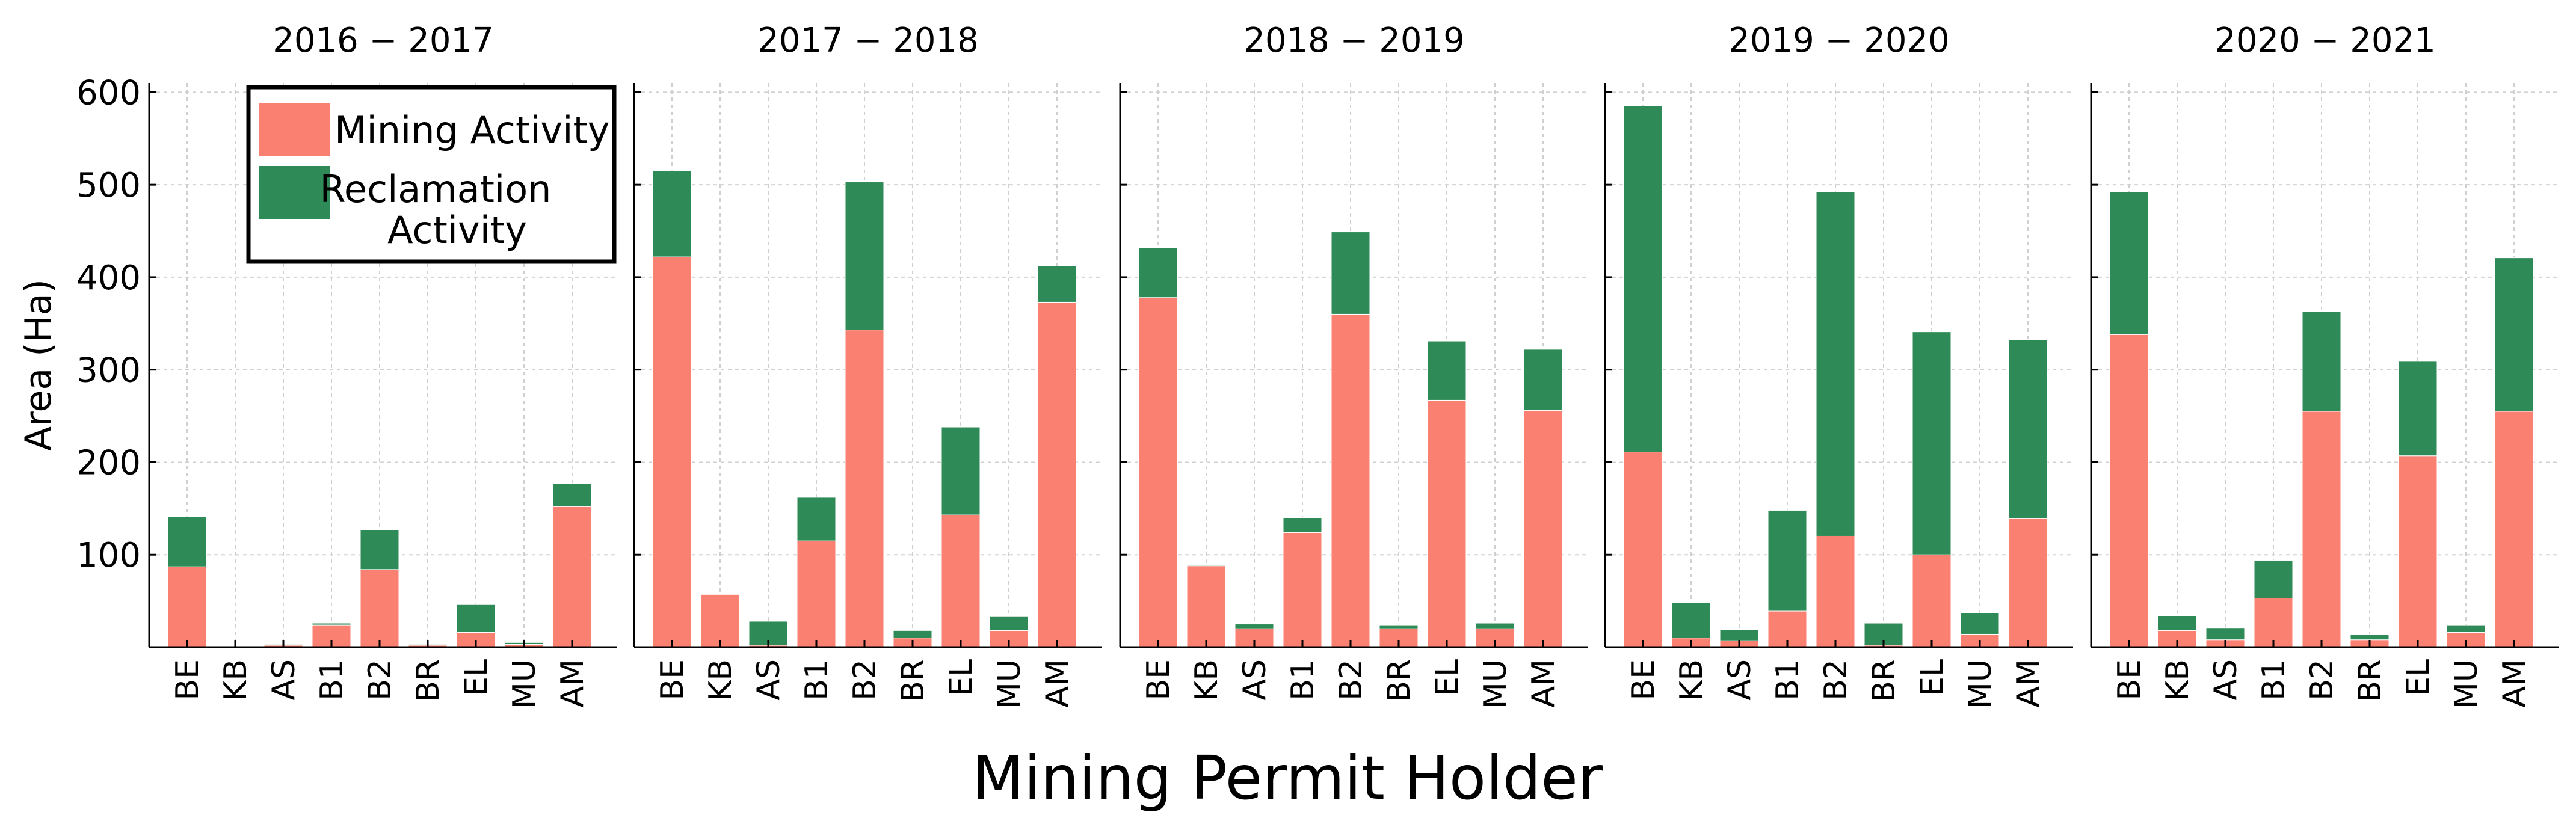 The image size is (2576, 830). What do you see at coordinates (2028, 429) in the screenshot?
I see `bar-reclamation-3-AM` at bounding box center [2028, 429].